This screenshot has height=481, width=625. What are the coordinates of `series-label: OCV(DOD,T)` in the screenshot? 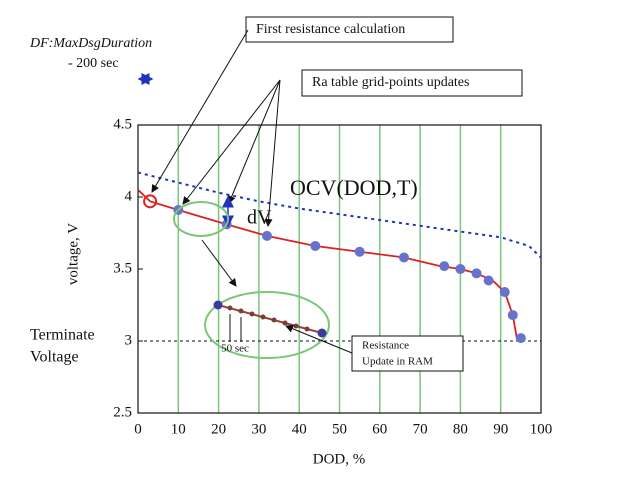 It's located at (354, 187).